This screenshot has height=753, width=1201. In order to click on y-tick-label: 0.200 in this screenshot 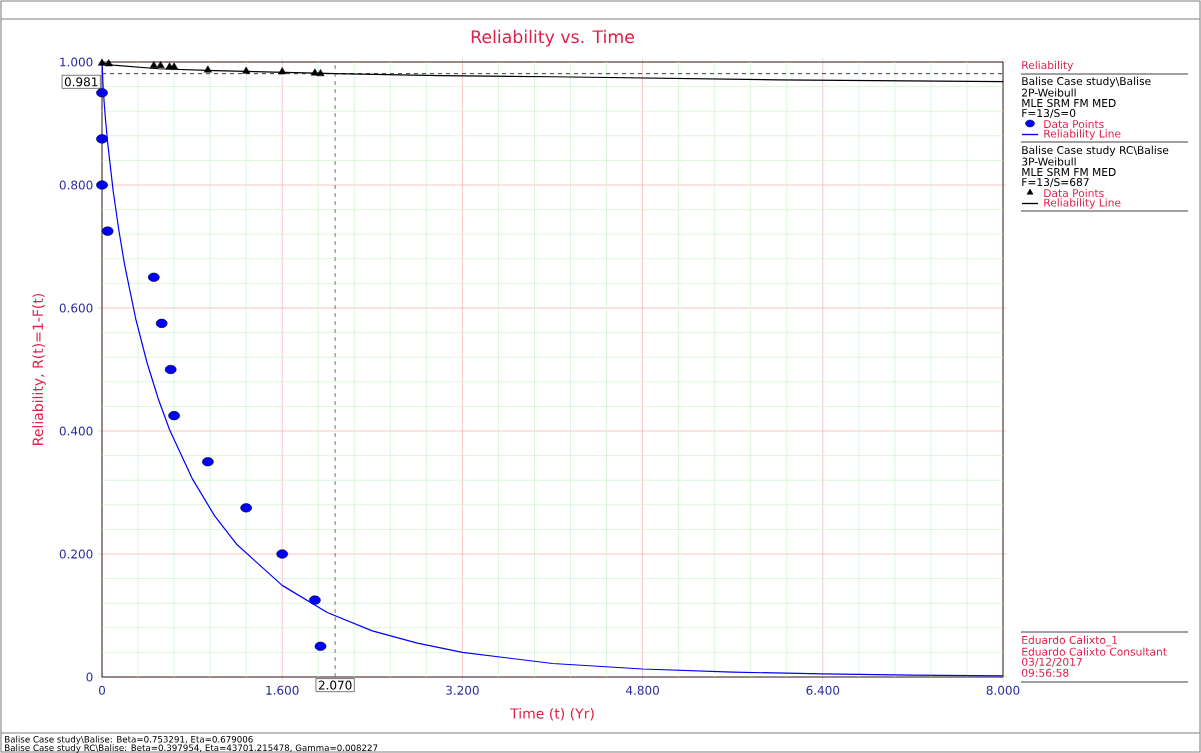, I will do `click(76, 554)`.